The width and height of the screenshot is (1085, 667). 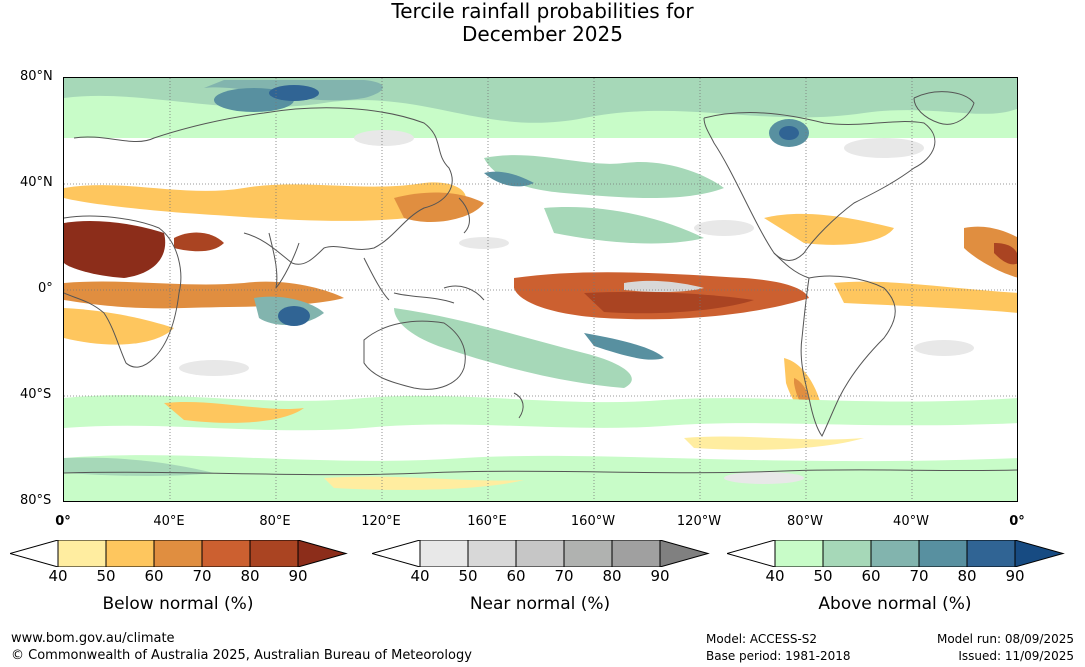 I want to click on colorbar-above-left-arrow, so click(x=751, y=553).